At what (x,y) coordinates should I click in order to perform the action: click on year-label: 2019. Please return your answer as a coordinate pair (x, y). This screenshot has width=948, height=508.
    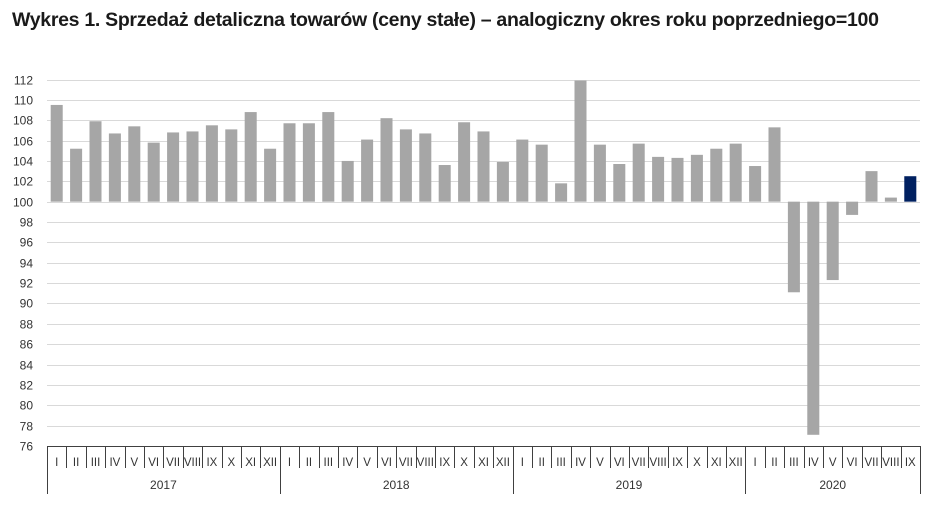
    Looking at the image, I should click on (629, 485).